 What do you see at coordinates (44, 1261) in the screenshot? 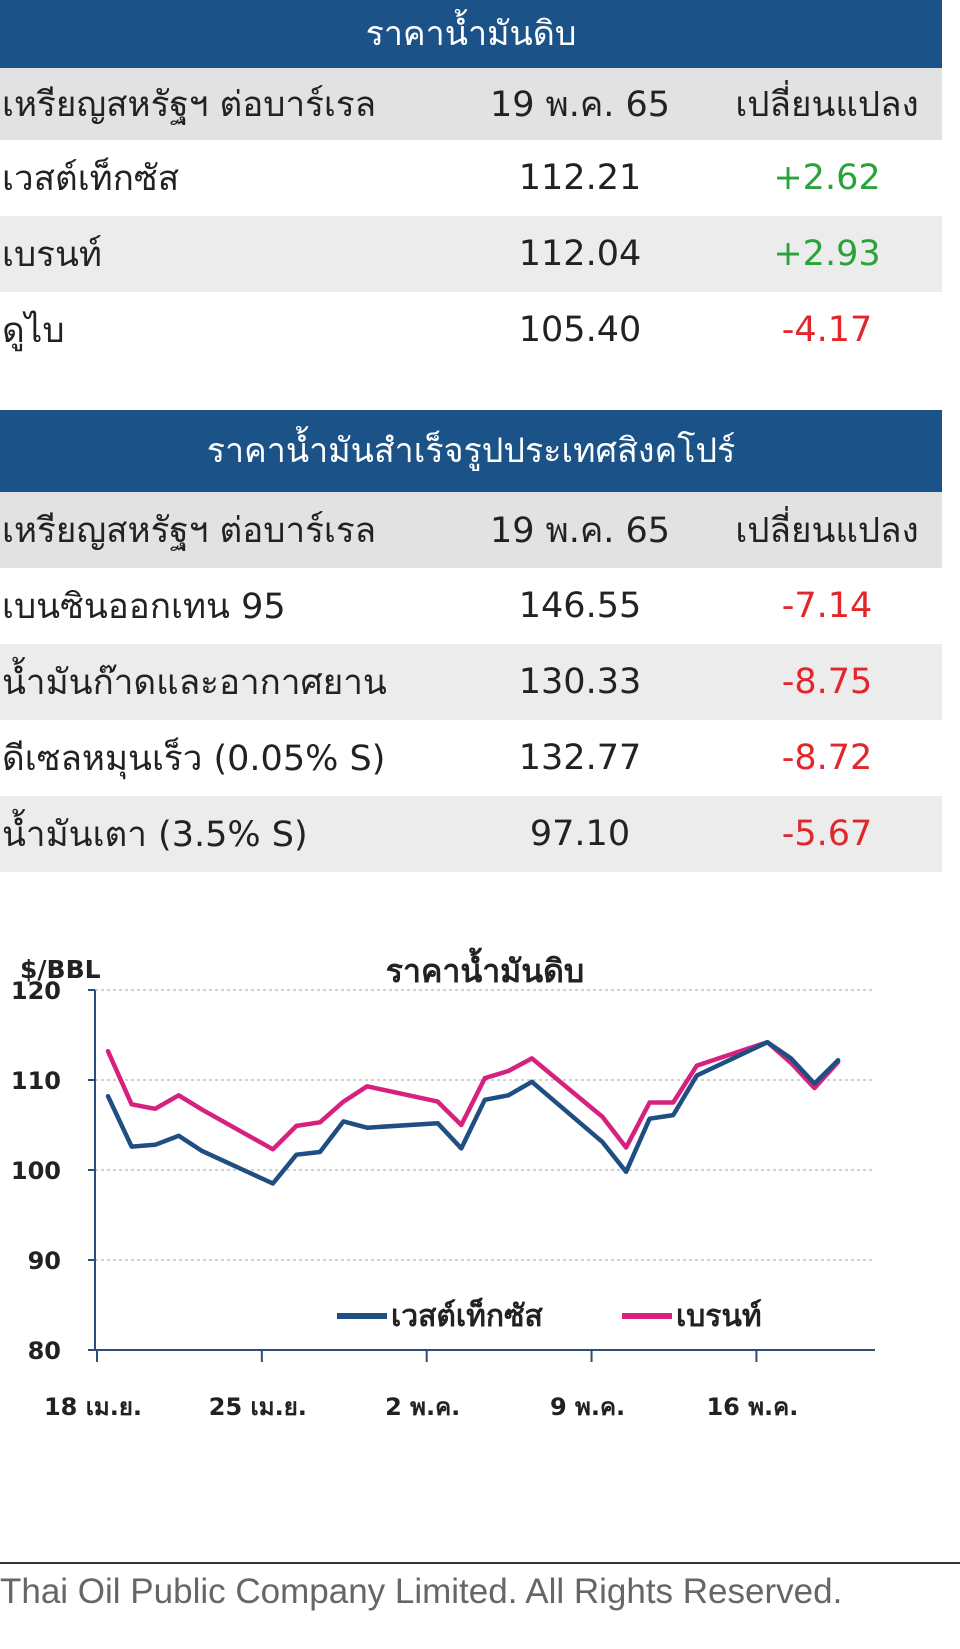
I see `y-tick-label: 90` at bounding box center [44, 1261].